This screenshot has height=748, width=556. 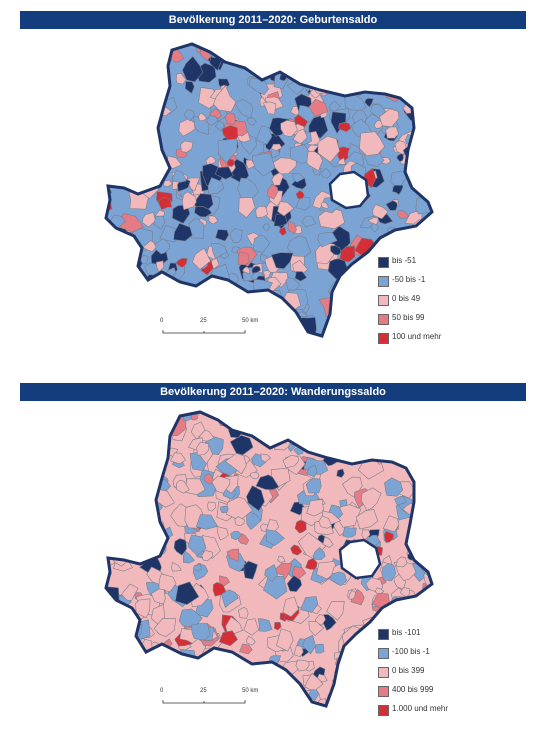 I want to click on map-title: Bevölkerung 2011–2020: Wanderungssaldo, so click(x=273, y=392).